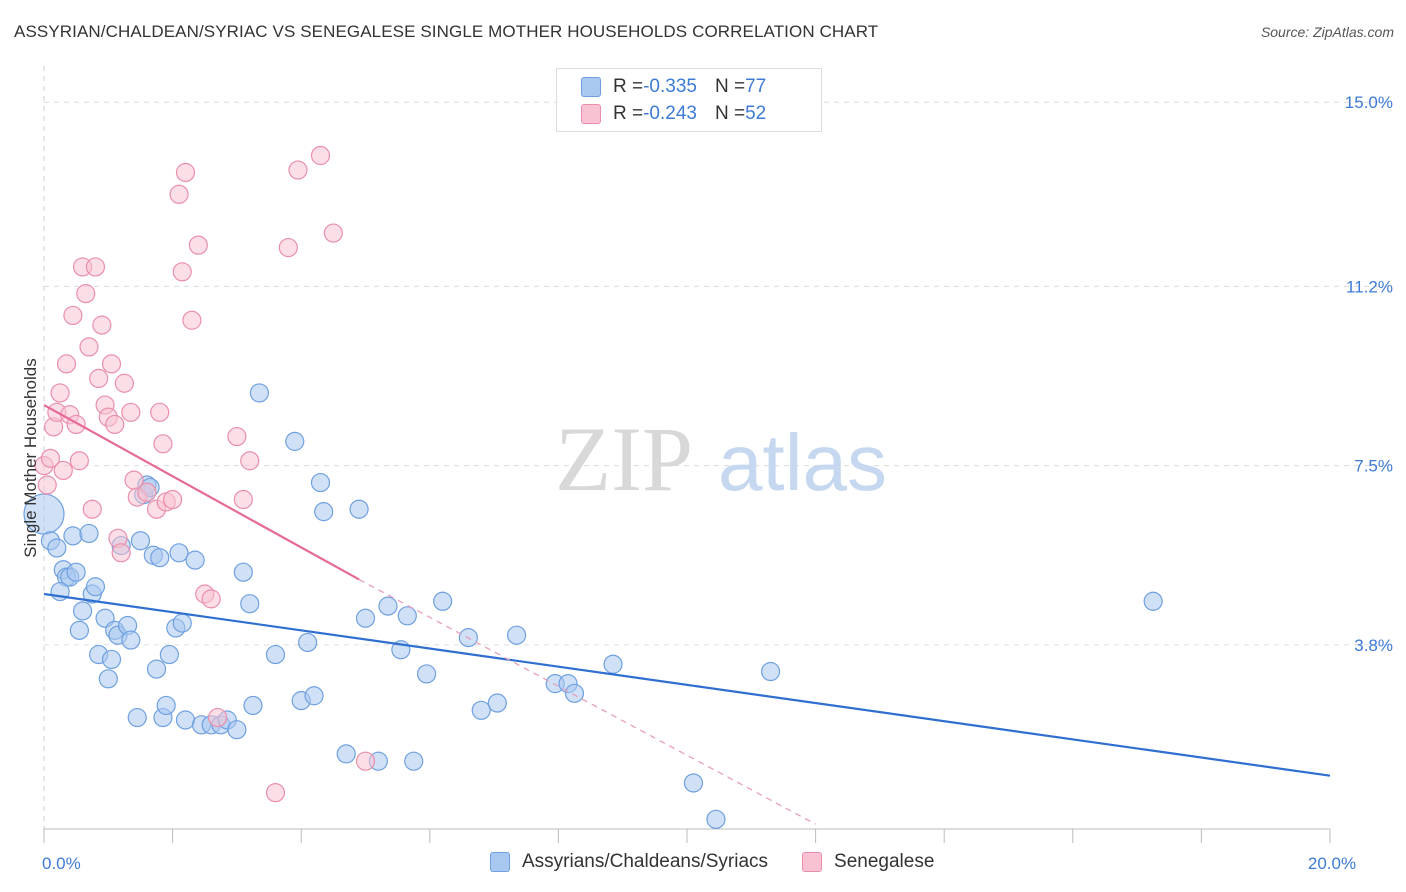 Image resolution: width=1406 pixels, height=892 pixels. Describe the element at coordinates (812, 862) in the screenshot. I see `legend-swatch-senegalese` at that location.